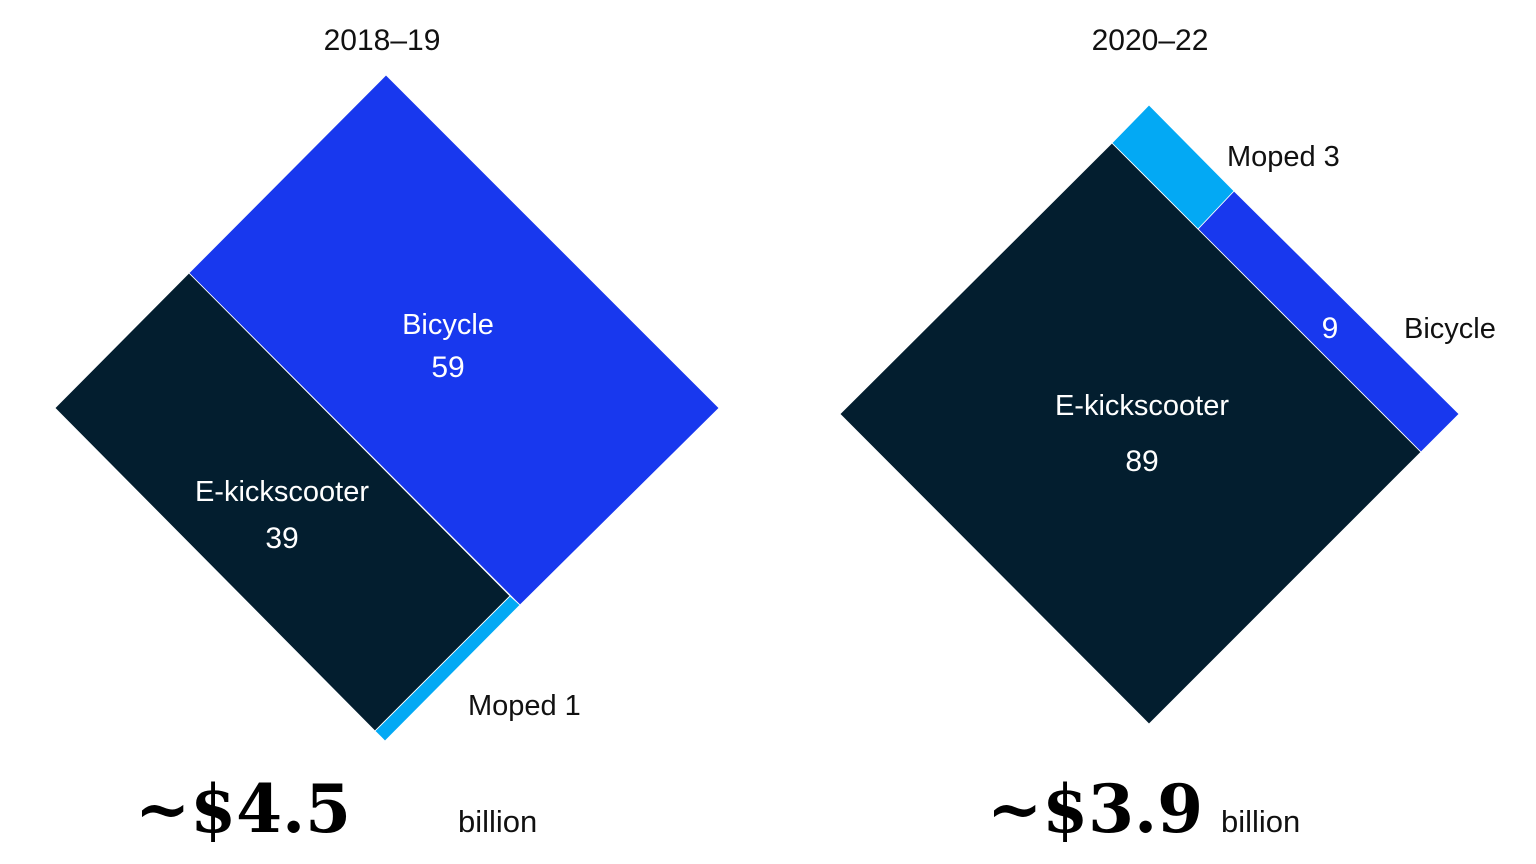 The height and width of the screenshot is (864, 1536). I want to click on label-moped-2018-19: Moped, so click(512, 706).